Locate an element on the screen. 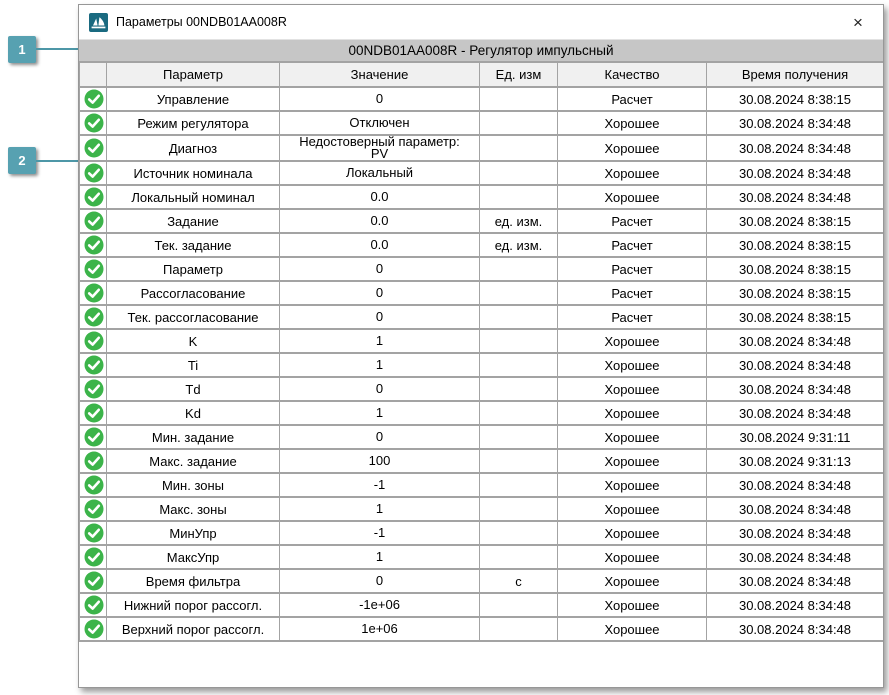  callout-badge-1: 1 is located at coordinates (22, 49).